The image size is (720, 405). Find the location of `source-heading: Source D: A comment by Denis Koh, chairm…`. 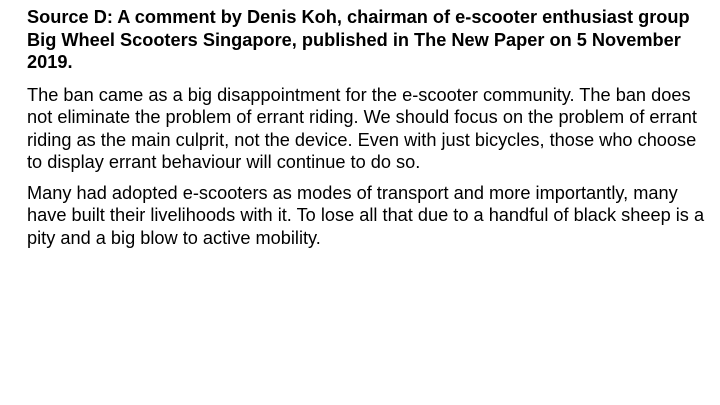

source-heading: Source D: A comment by Denis Koh, chairm… is located at coordinates (358, 39).